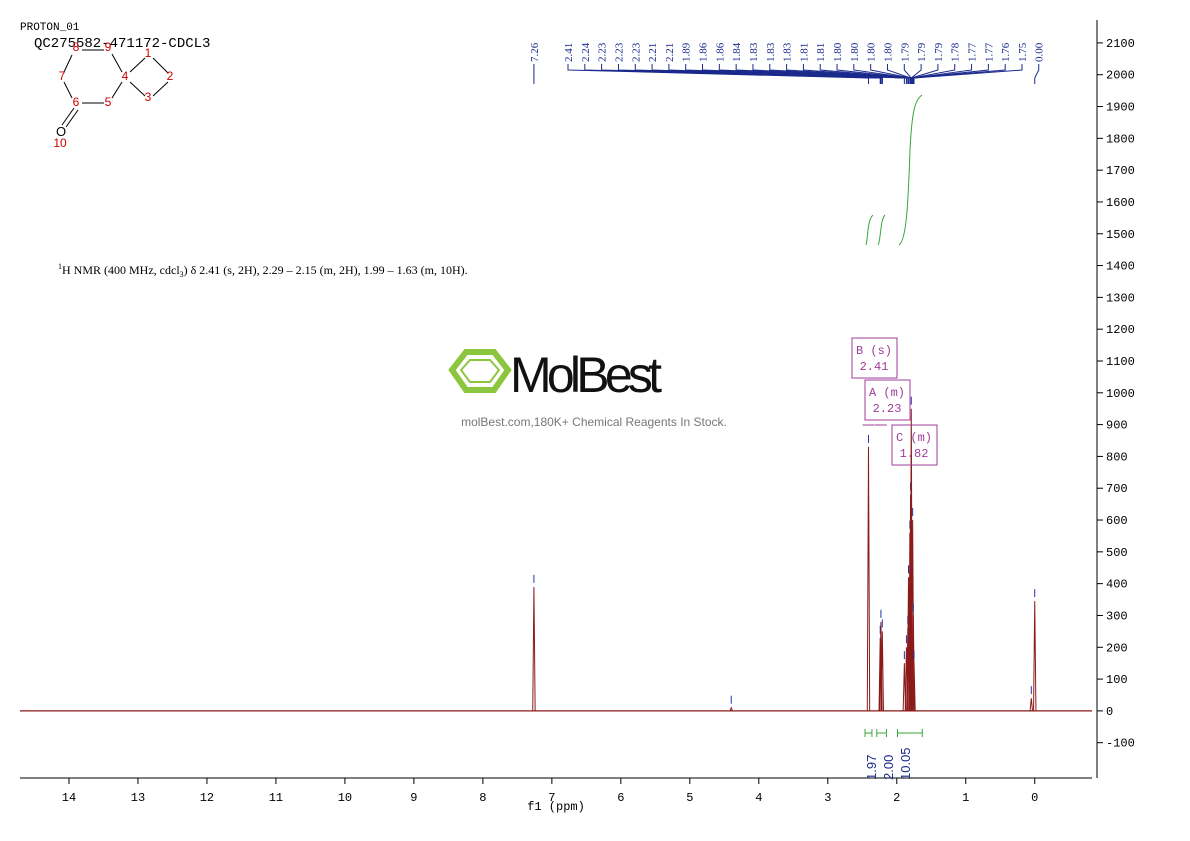 The width and height of the screenshot is (1190, 841). Describe the element at coordinates (1120, 298) in the screenshot. I see `y-tick-label: 1300` at that location.